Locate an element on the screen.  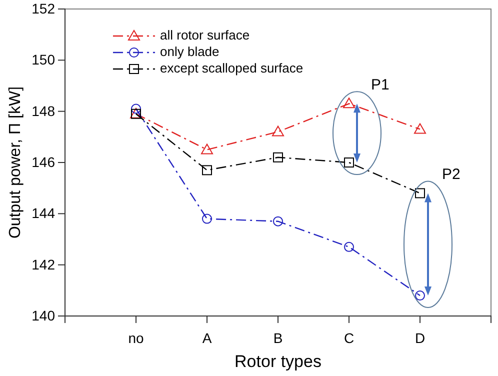
legend-label: only blade is located at coordinates (190, 51).